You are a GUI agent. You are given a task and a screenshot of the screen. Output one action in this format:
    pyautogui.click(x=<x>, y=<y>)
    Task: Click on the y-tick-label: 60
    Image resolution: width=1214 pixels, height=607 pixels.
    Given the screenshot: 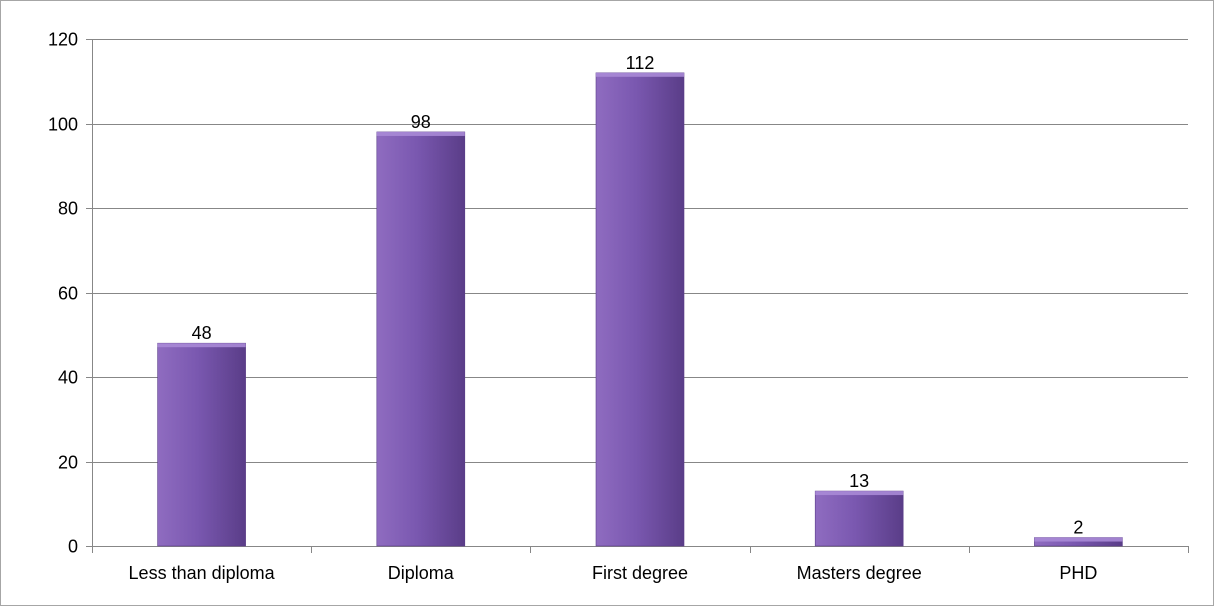 What is the action you would take?
    pyautogui.click(x=68, y=294)
    